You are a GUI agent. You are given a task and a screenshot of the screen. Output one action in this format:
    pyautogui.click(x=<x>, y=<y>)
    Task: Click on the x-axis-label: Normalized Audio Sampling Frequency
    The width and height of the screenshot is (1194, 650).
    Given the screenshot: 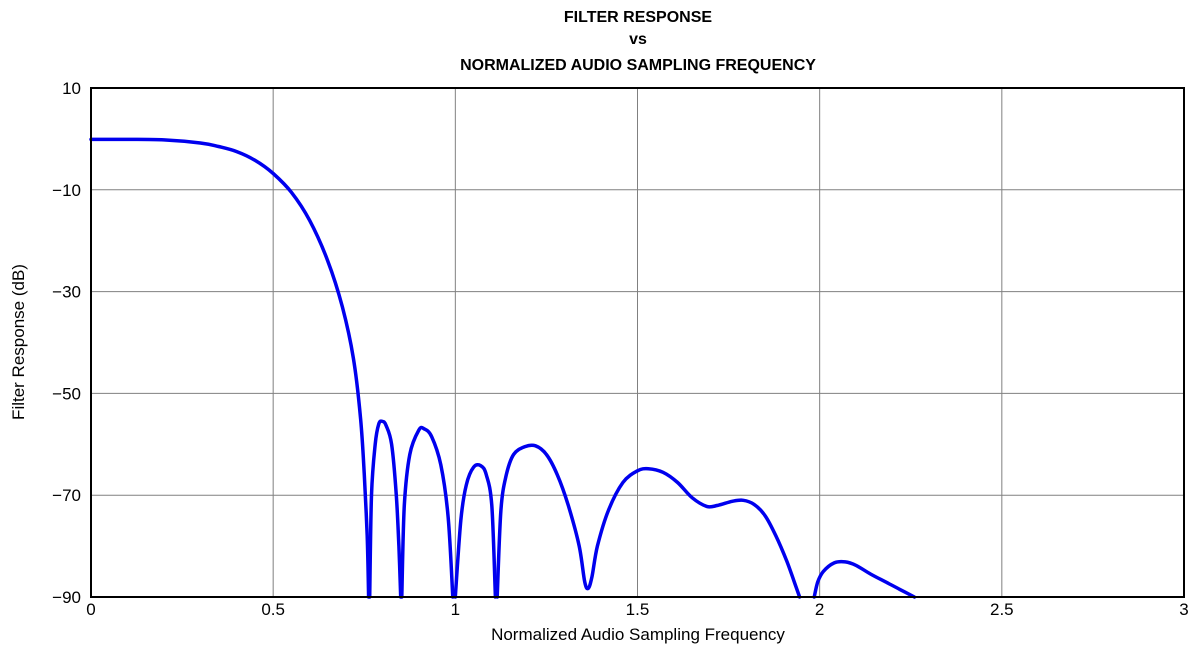 What is the action you would take?
    pyautogui.click(x=638, y=634)
    